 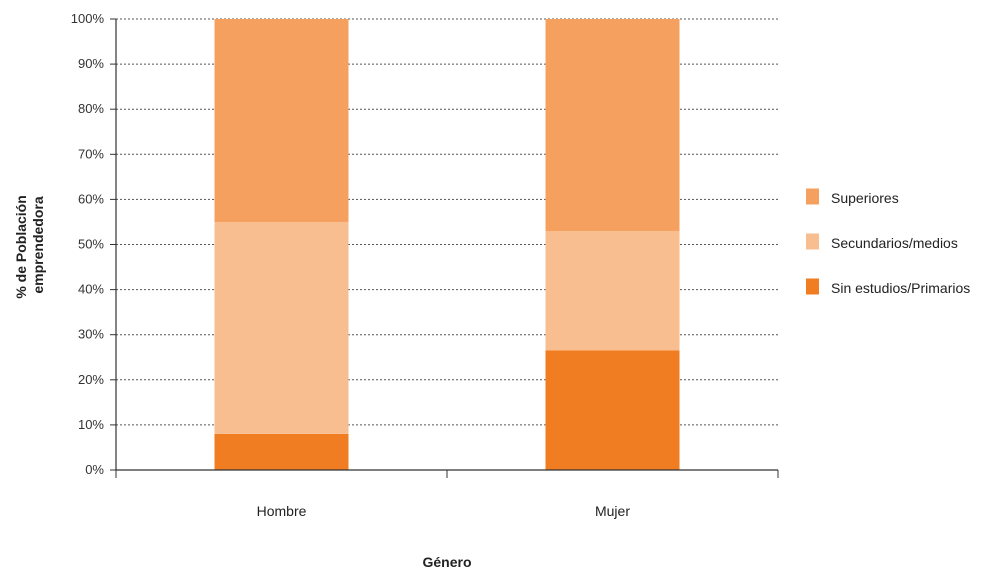 I want to click on y-tick-label: 30%, so click(x=91, y=334).